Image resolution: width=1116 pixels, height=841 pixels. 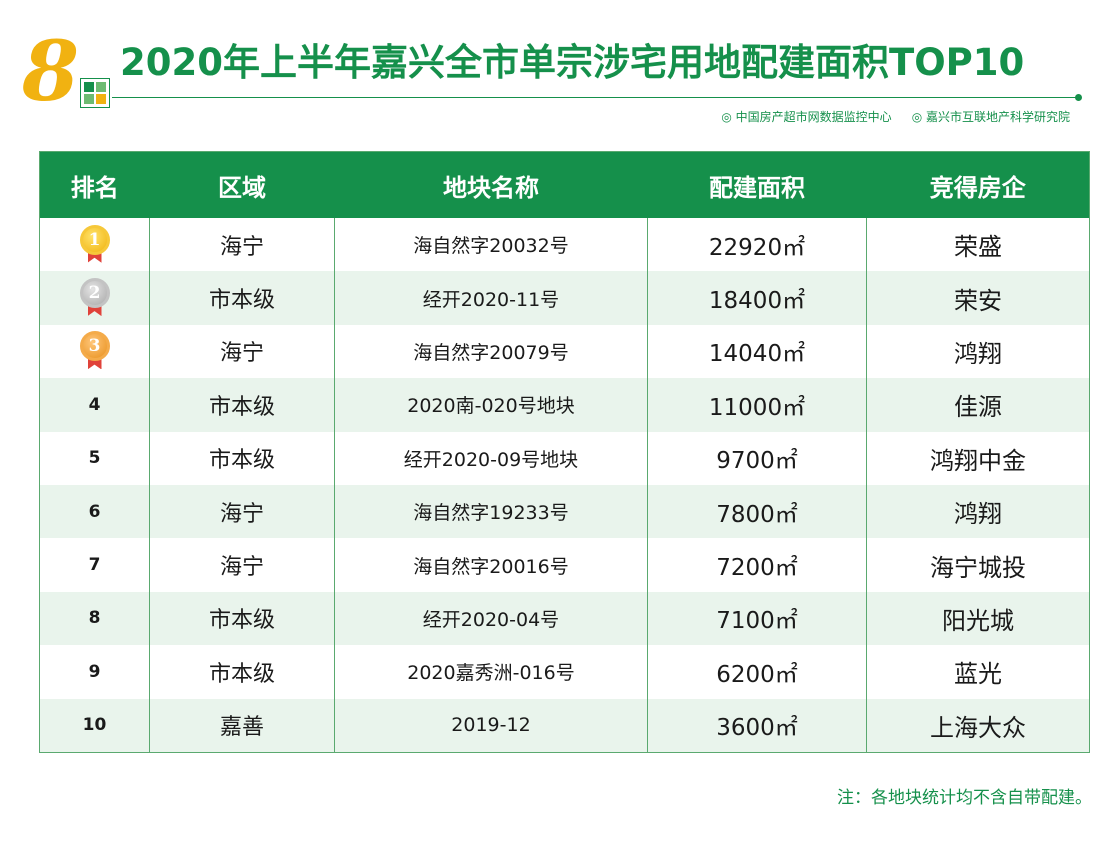 What do you see at coordinates (491, 184) in the screenshot?
I see `header-plot: 地块名称` at bounding box center [491, 184].